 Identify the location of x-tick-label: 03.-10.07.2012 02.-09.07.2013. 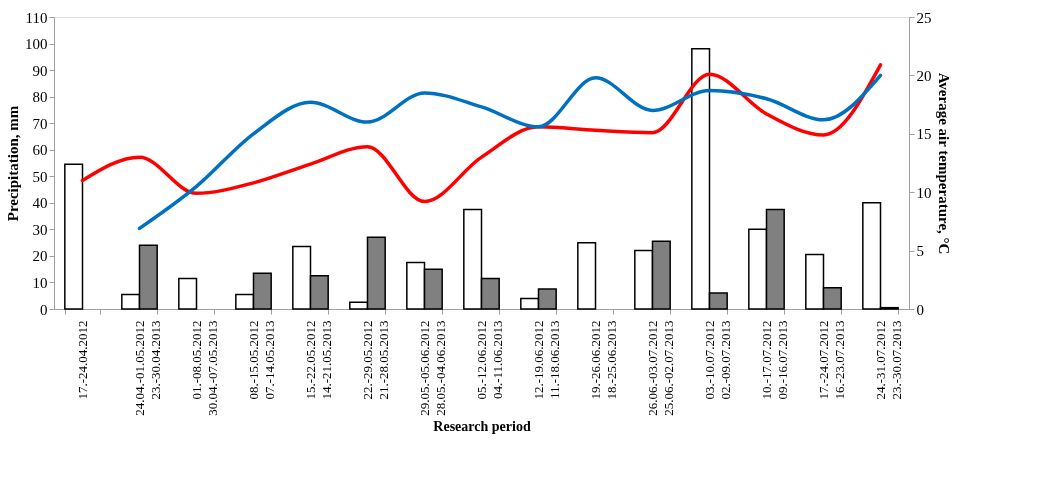
(717, 360).